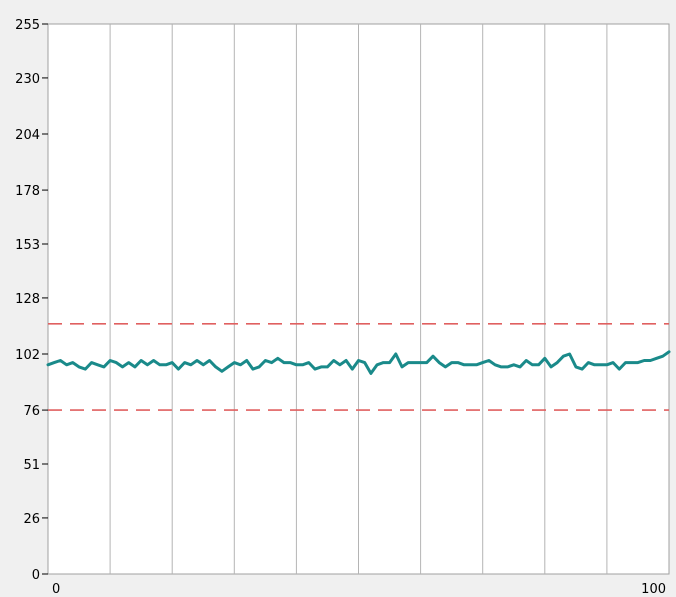 The height and width of the screenshot is (597, 676). Describe the element at coordinates (27, 135) in the screenshot. I see `y-tick-label: 204` at that location.